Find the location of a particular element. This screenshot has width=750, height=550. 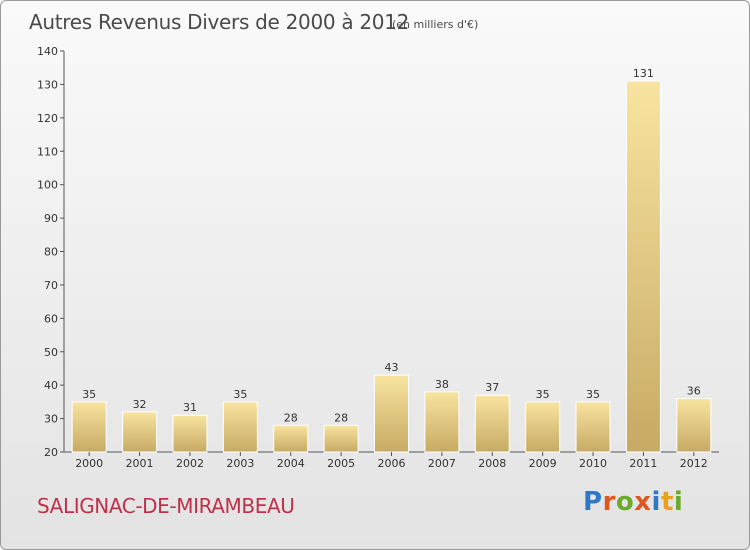

y-tick-label: 40 is located at coordinates (51, 385).